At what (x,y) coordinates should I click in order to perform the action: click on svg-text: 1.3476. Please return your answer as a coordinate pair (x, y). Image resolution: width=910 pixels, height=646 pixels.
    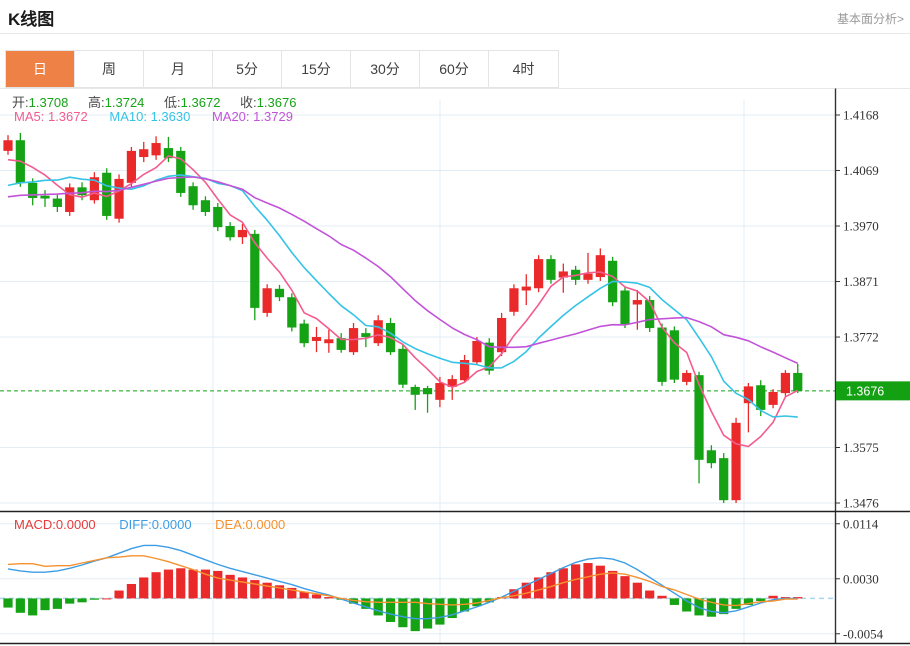
    Looking at the image, I should click on (861, 503).